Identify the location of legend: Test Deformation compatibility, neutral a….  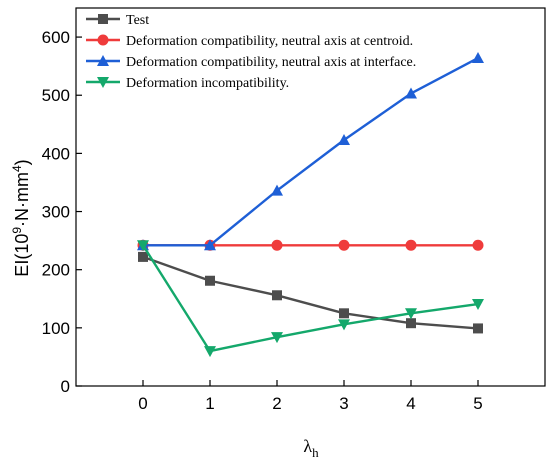
(251, 52).